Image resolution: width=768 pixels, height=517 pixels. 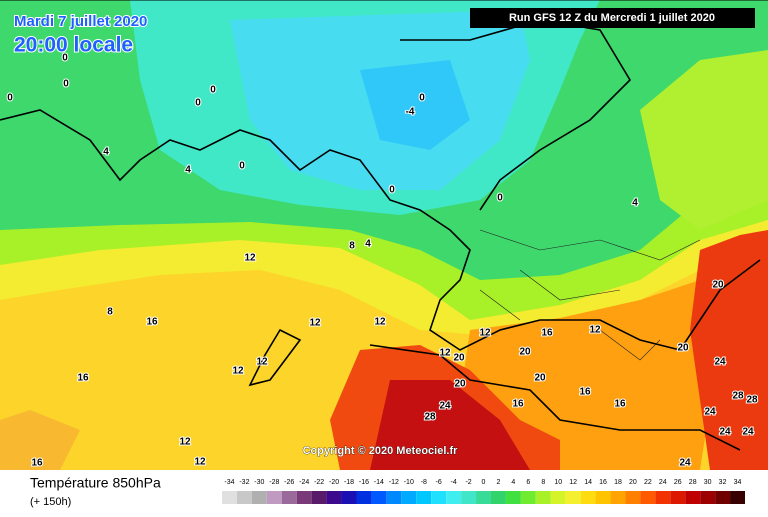 What do you see at coordinates (40, 440) in the screenshot?
I see `field-warm-west` at bounding box center [40, 440].